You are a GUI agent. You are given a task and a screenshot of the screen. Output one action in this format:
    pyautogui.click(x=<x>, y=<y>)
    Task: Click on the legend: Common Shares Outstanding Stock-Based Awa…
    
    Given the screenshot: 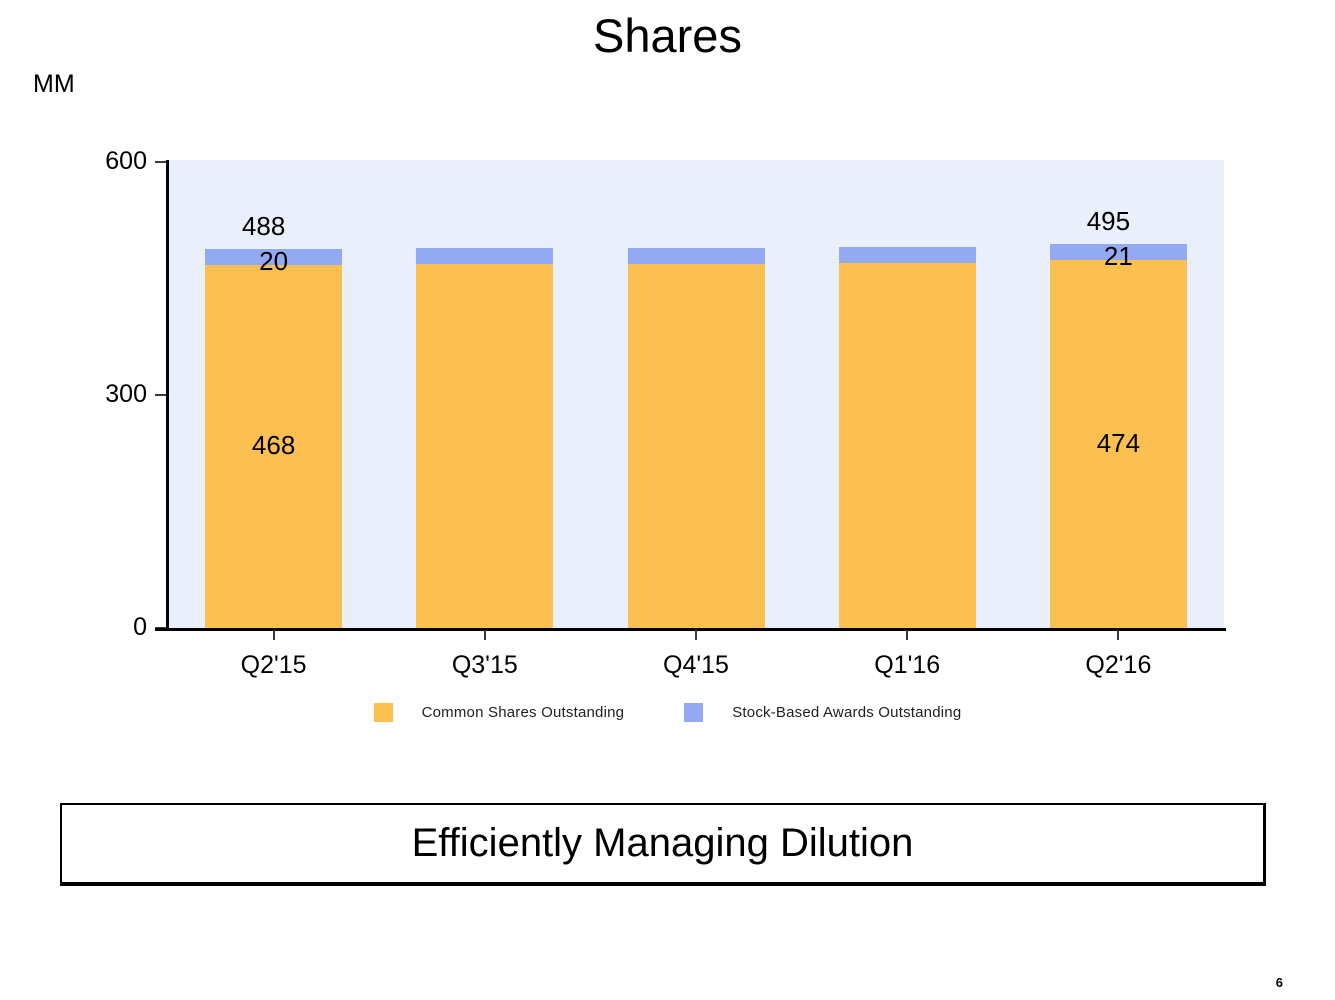 What is the action you would take?
    pyautogui.click(x=667, y=712)
    